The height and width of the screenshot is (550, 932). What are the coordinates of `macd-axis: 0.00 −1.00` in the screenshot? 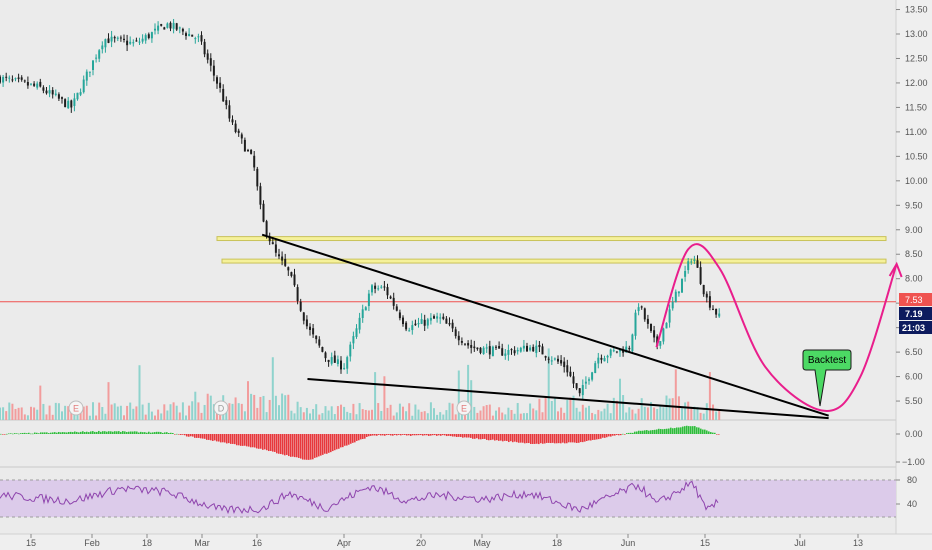 It's located at (910, 448).